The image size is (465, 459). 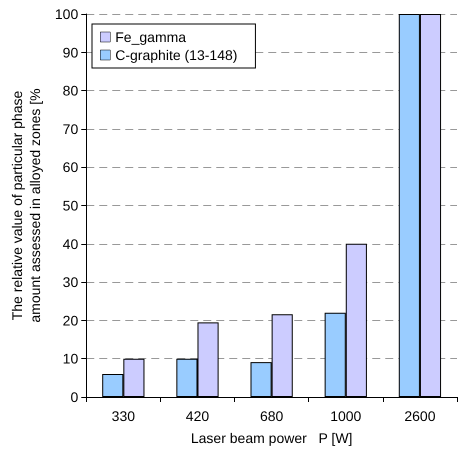 I want to click on legend-label: C-graphite (13-148), so click(x=176, y=55).